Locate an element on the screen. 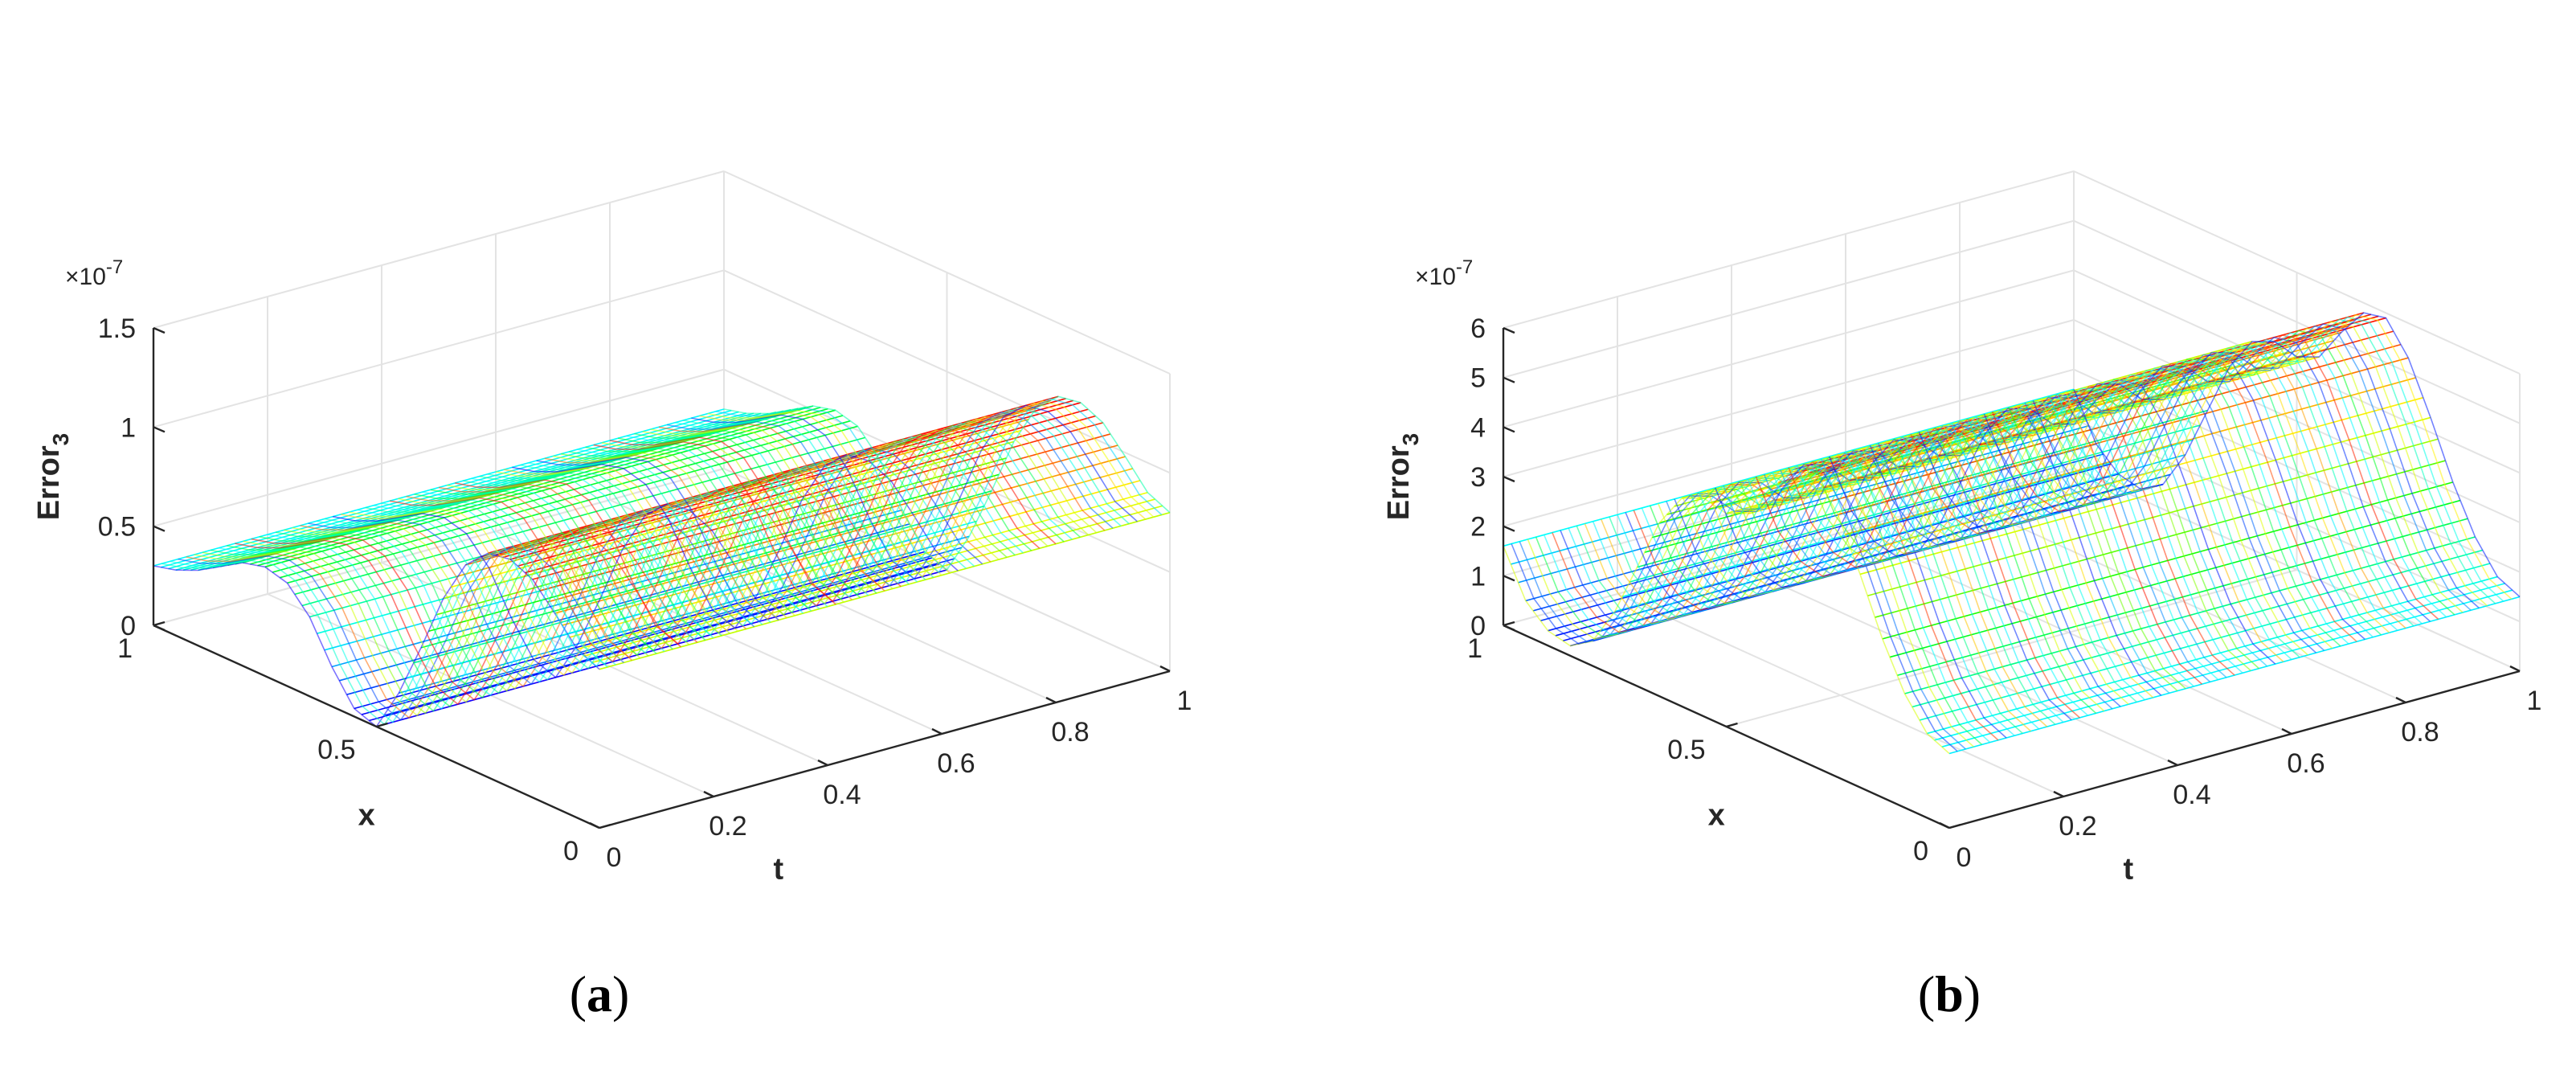 Image resolution: width=2576 pixels, height=1065 pixels. panel-caption: (b) is located at coordinates (1949, 993).